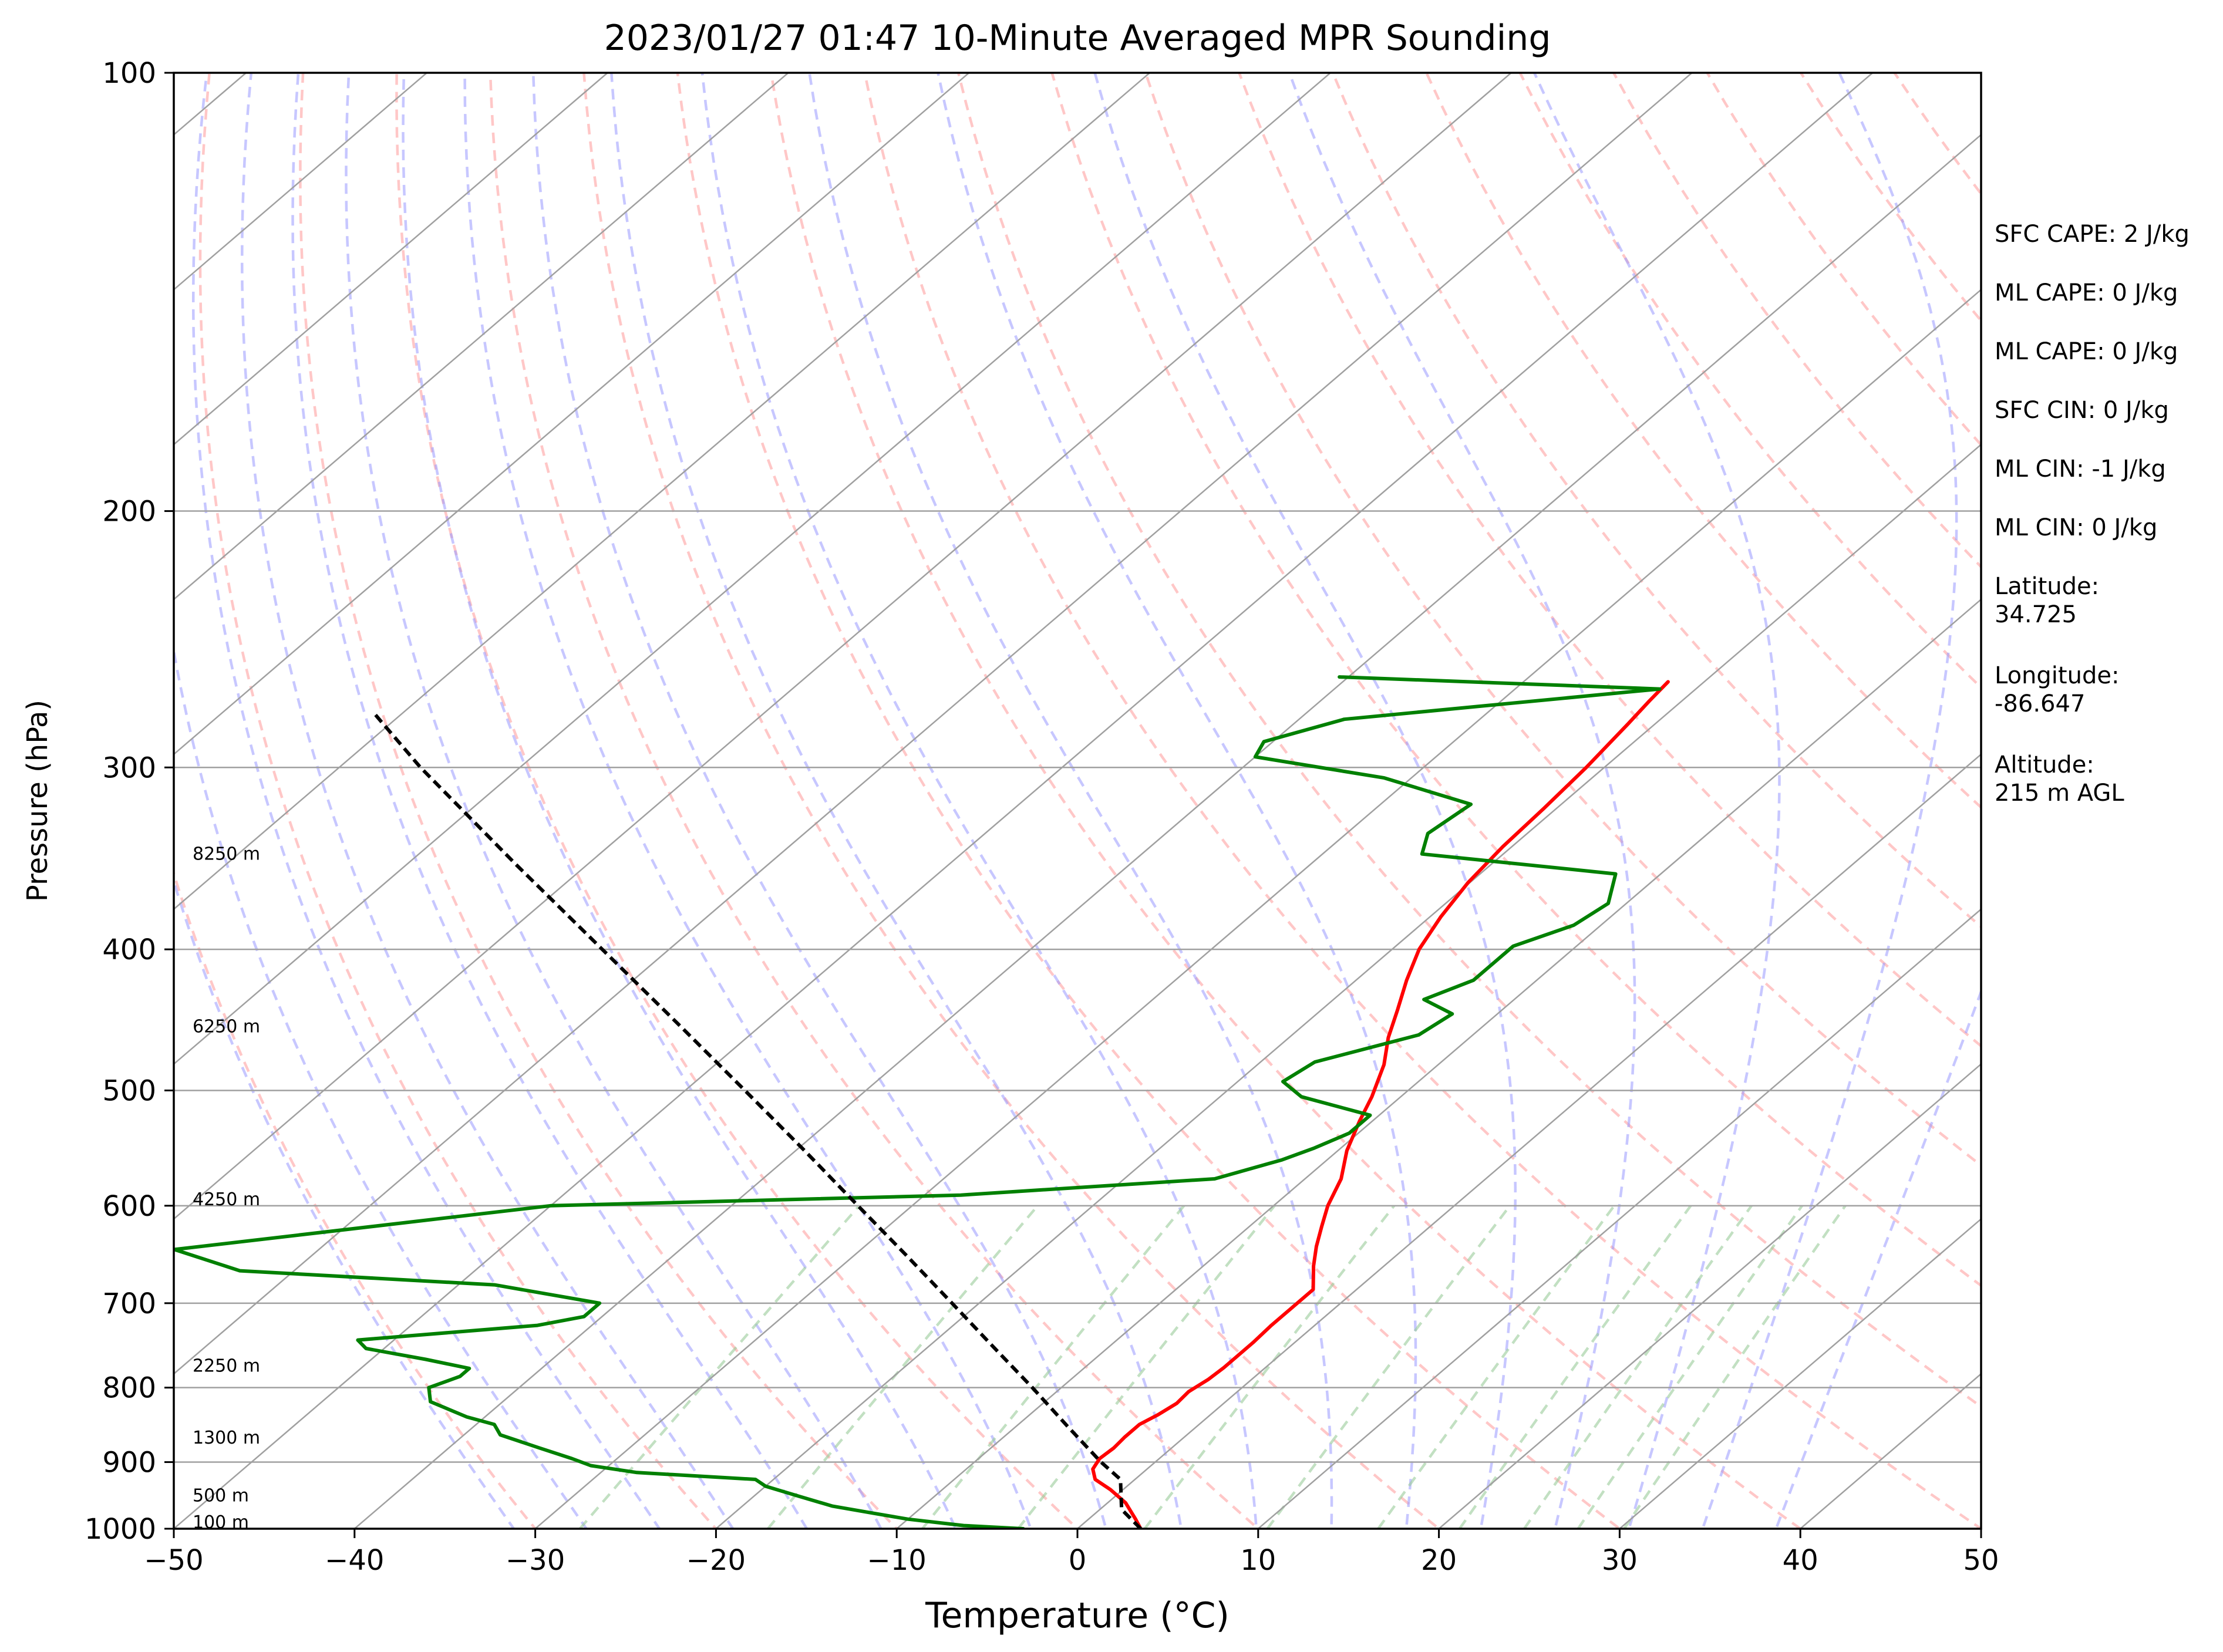 This screenshot has width=2223, height=1652. What do you see at coordinates (226, 1366) in the screenshot?
I see `height-label: 2250 m` at bounding box center [226, 1366].